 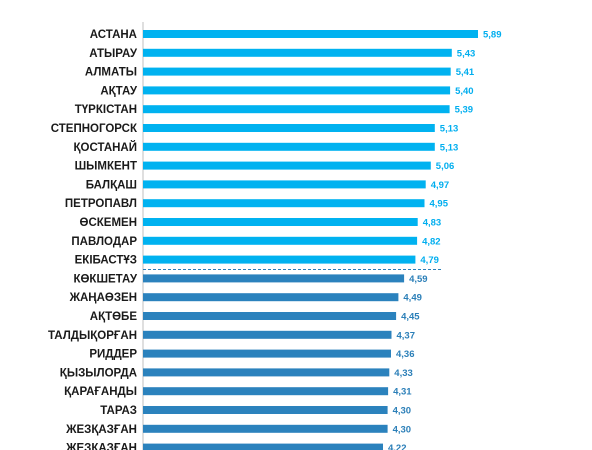 I want to click on value-label: 5,06, so click(x=445, y=166).